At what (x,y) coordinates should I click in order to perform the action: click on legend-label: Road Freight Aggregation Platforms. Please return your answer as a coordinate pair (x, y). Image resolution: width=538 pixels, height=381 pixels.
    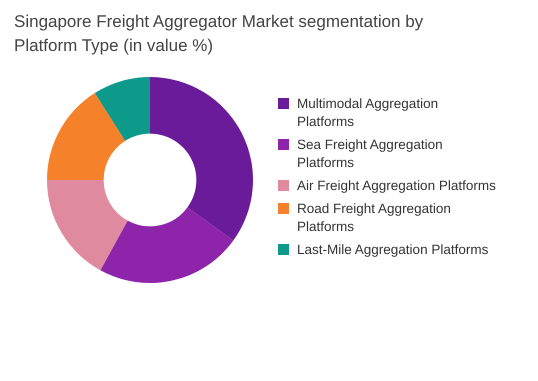
    Looking at the image, I should click on (374, 218).